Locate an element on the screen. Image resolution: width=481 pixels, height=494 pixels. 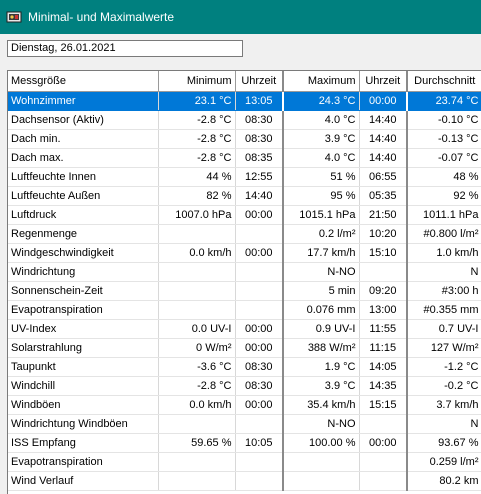
column-header-maximum: Maximum is located at coordinates (321, 81).